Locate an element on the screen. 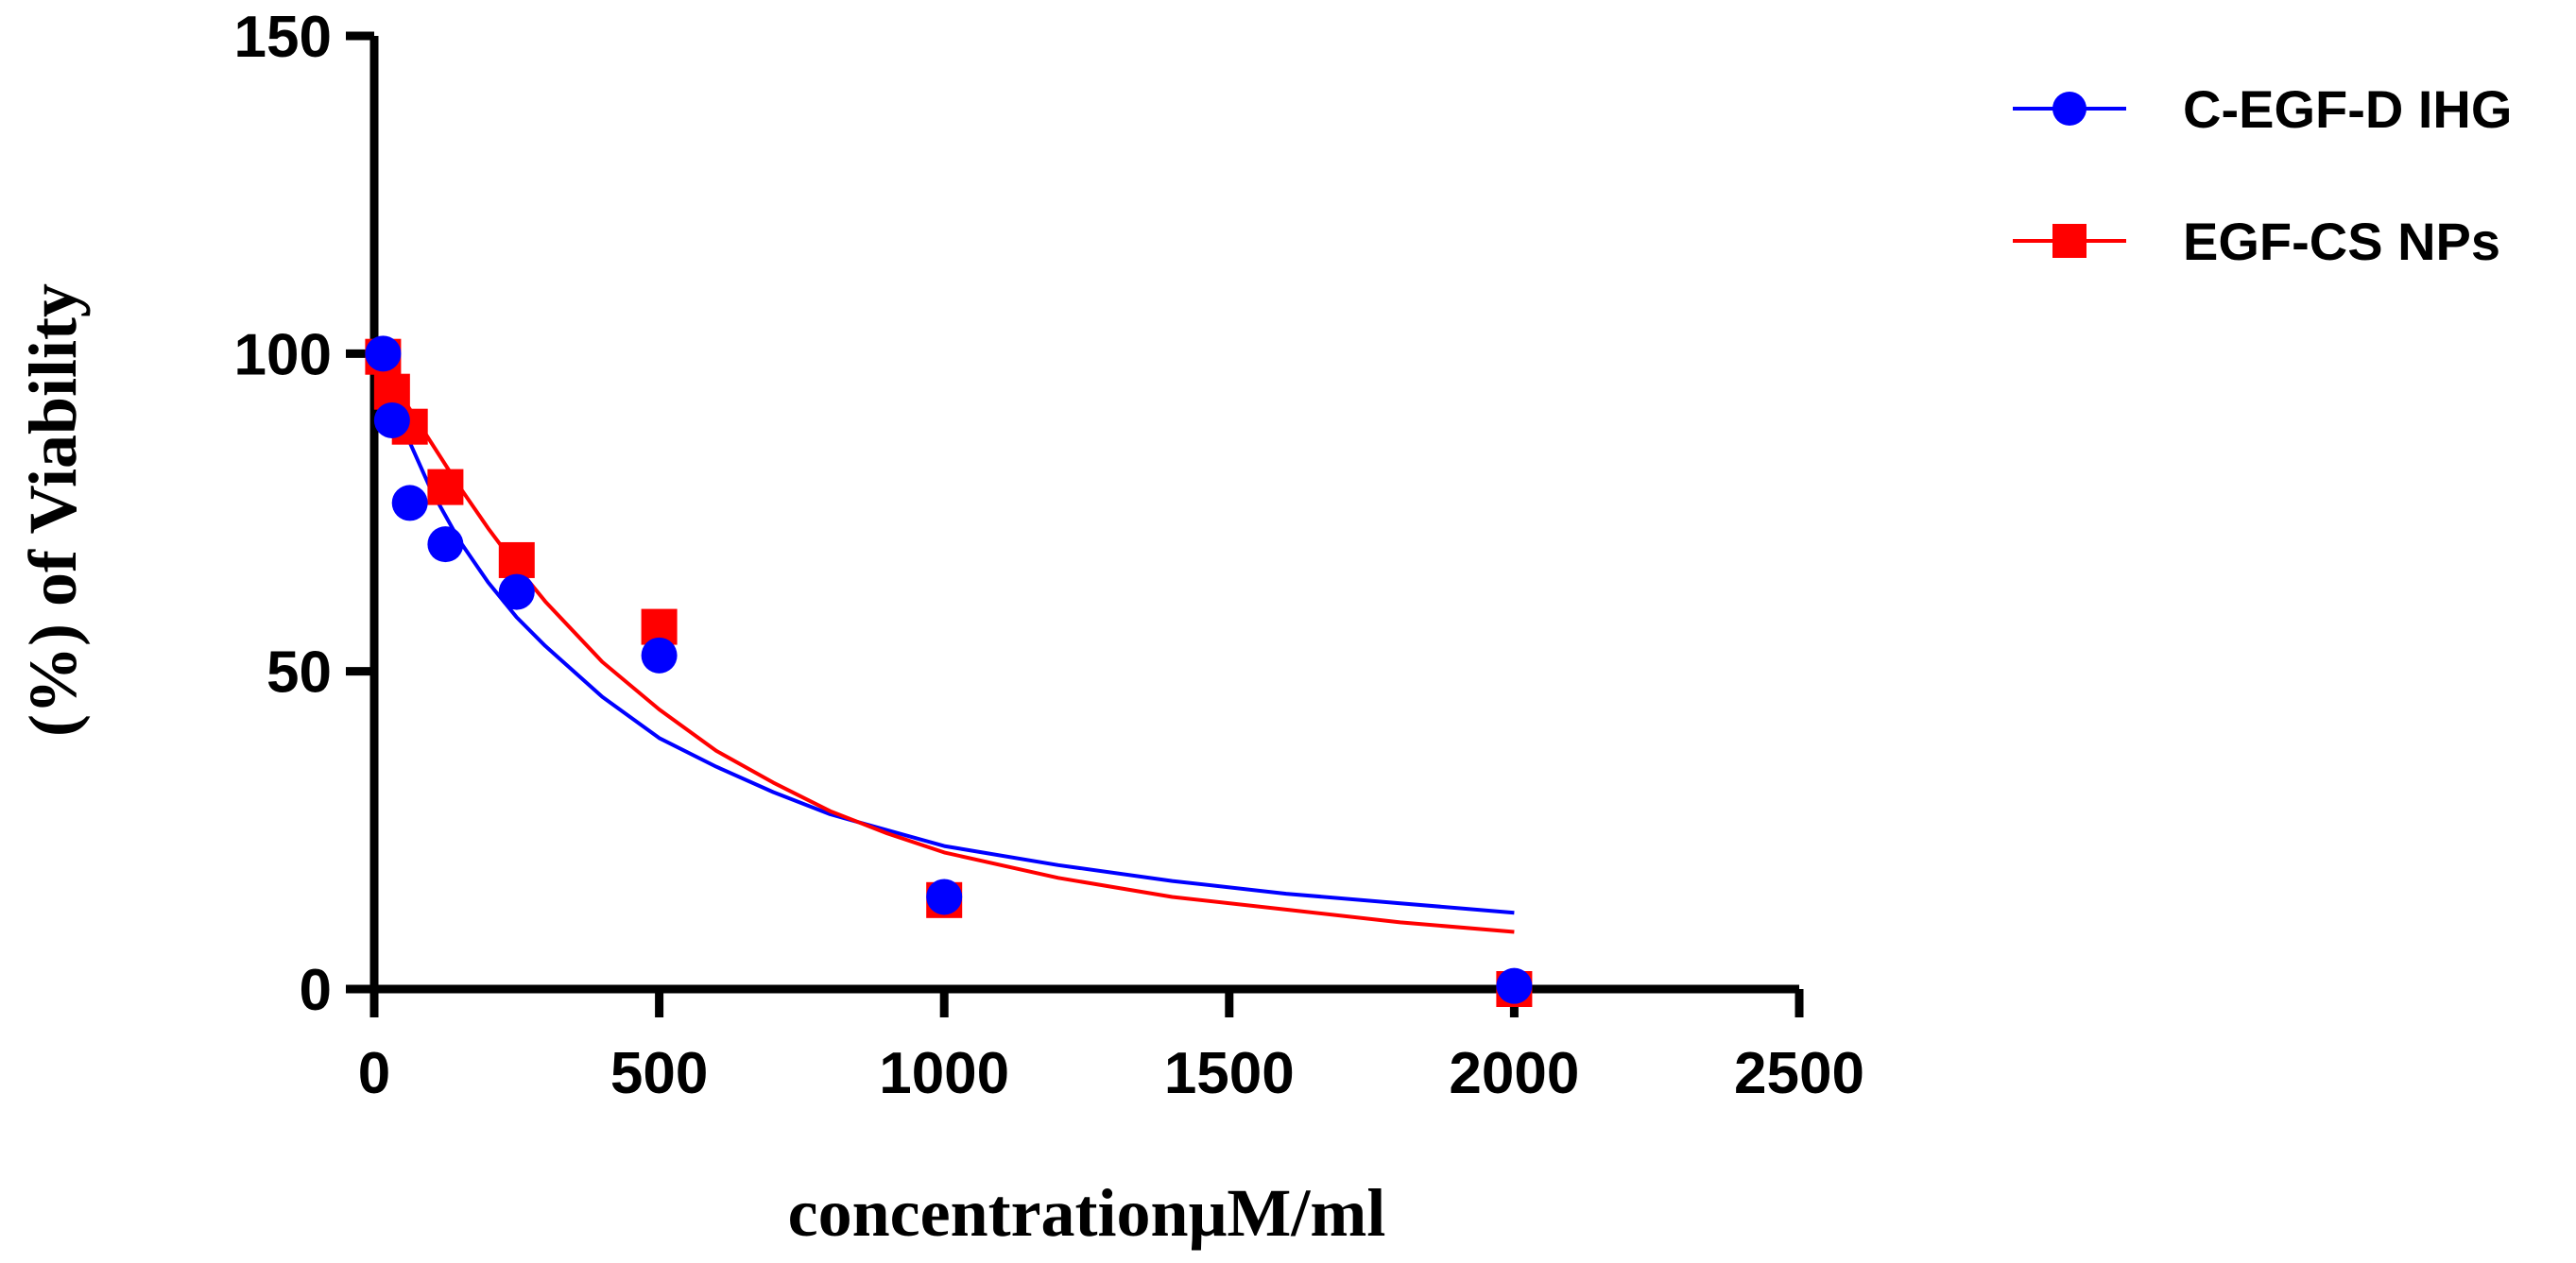  x-tick-label: 2500 is located at coordinates (1799, 1073).